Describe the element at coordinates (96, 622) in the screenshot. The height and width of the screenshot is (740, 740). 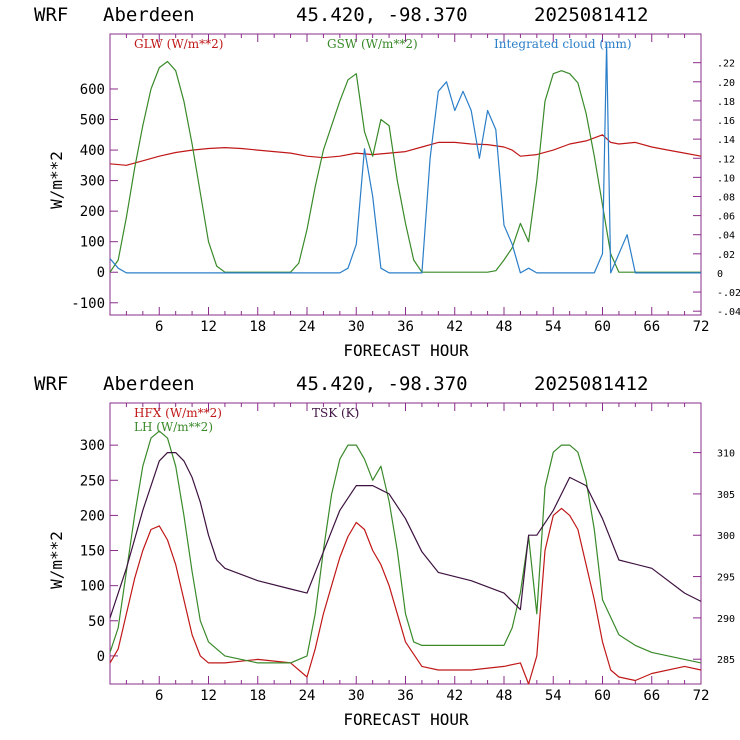
I see `left-tick-label: 50` at that location.